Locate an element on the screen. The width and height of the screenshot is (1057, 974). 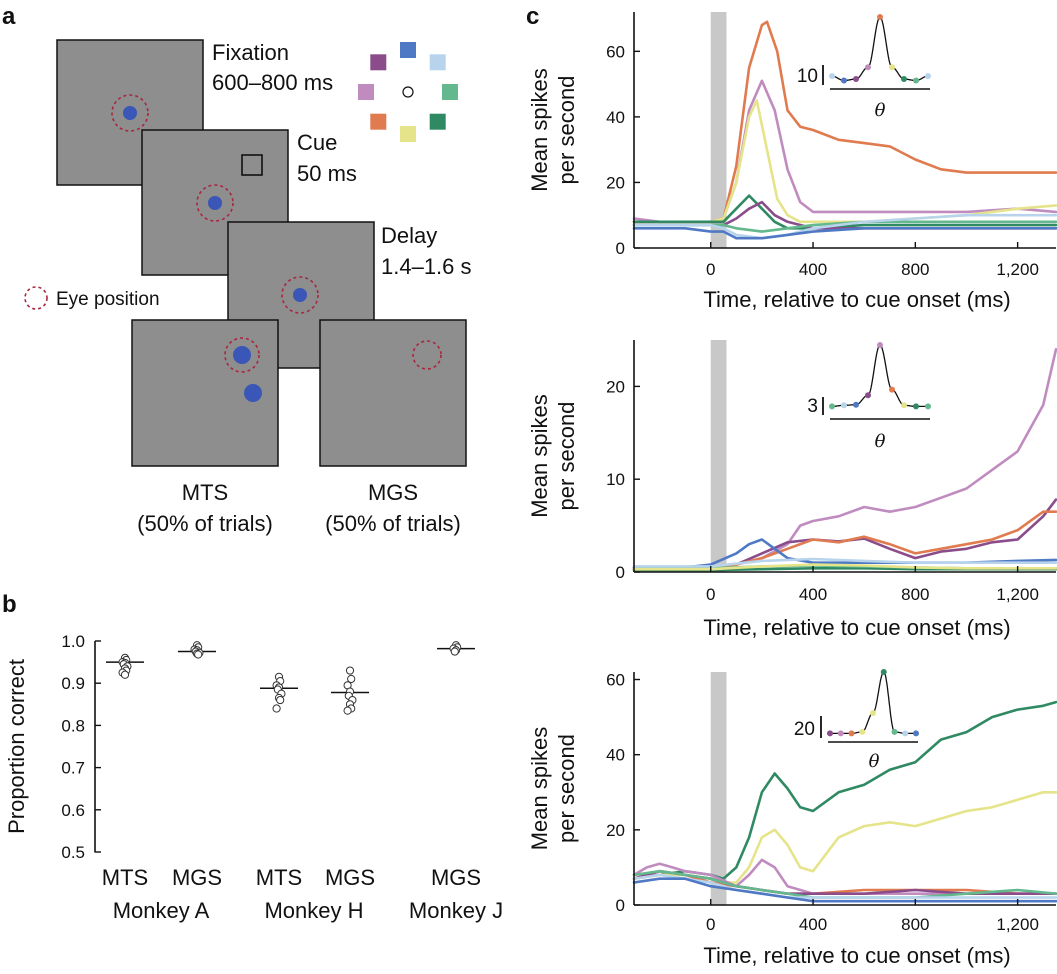
tuning-axis-label: θ is located at coordinates (880, 110).